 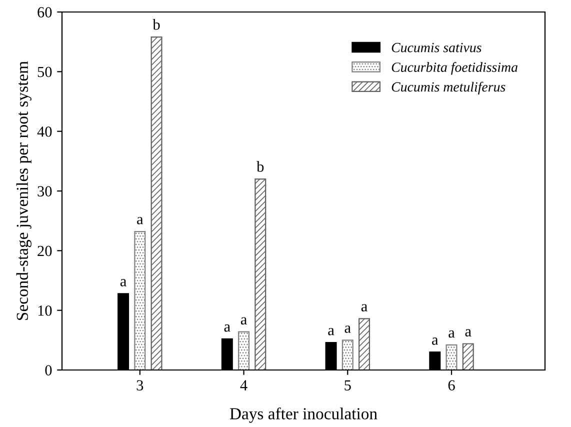 What do you see at coordinates (449, 88) in the screenshot?
I see `legend-label: Cucumis metuliferus` at bounding box center [449, 88].